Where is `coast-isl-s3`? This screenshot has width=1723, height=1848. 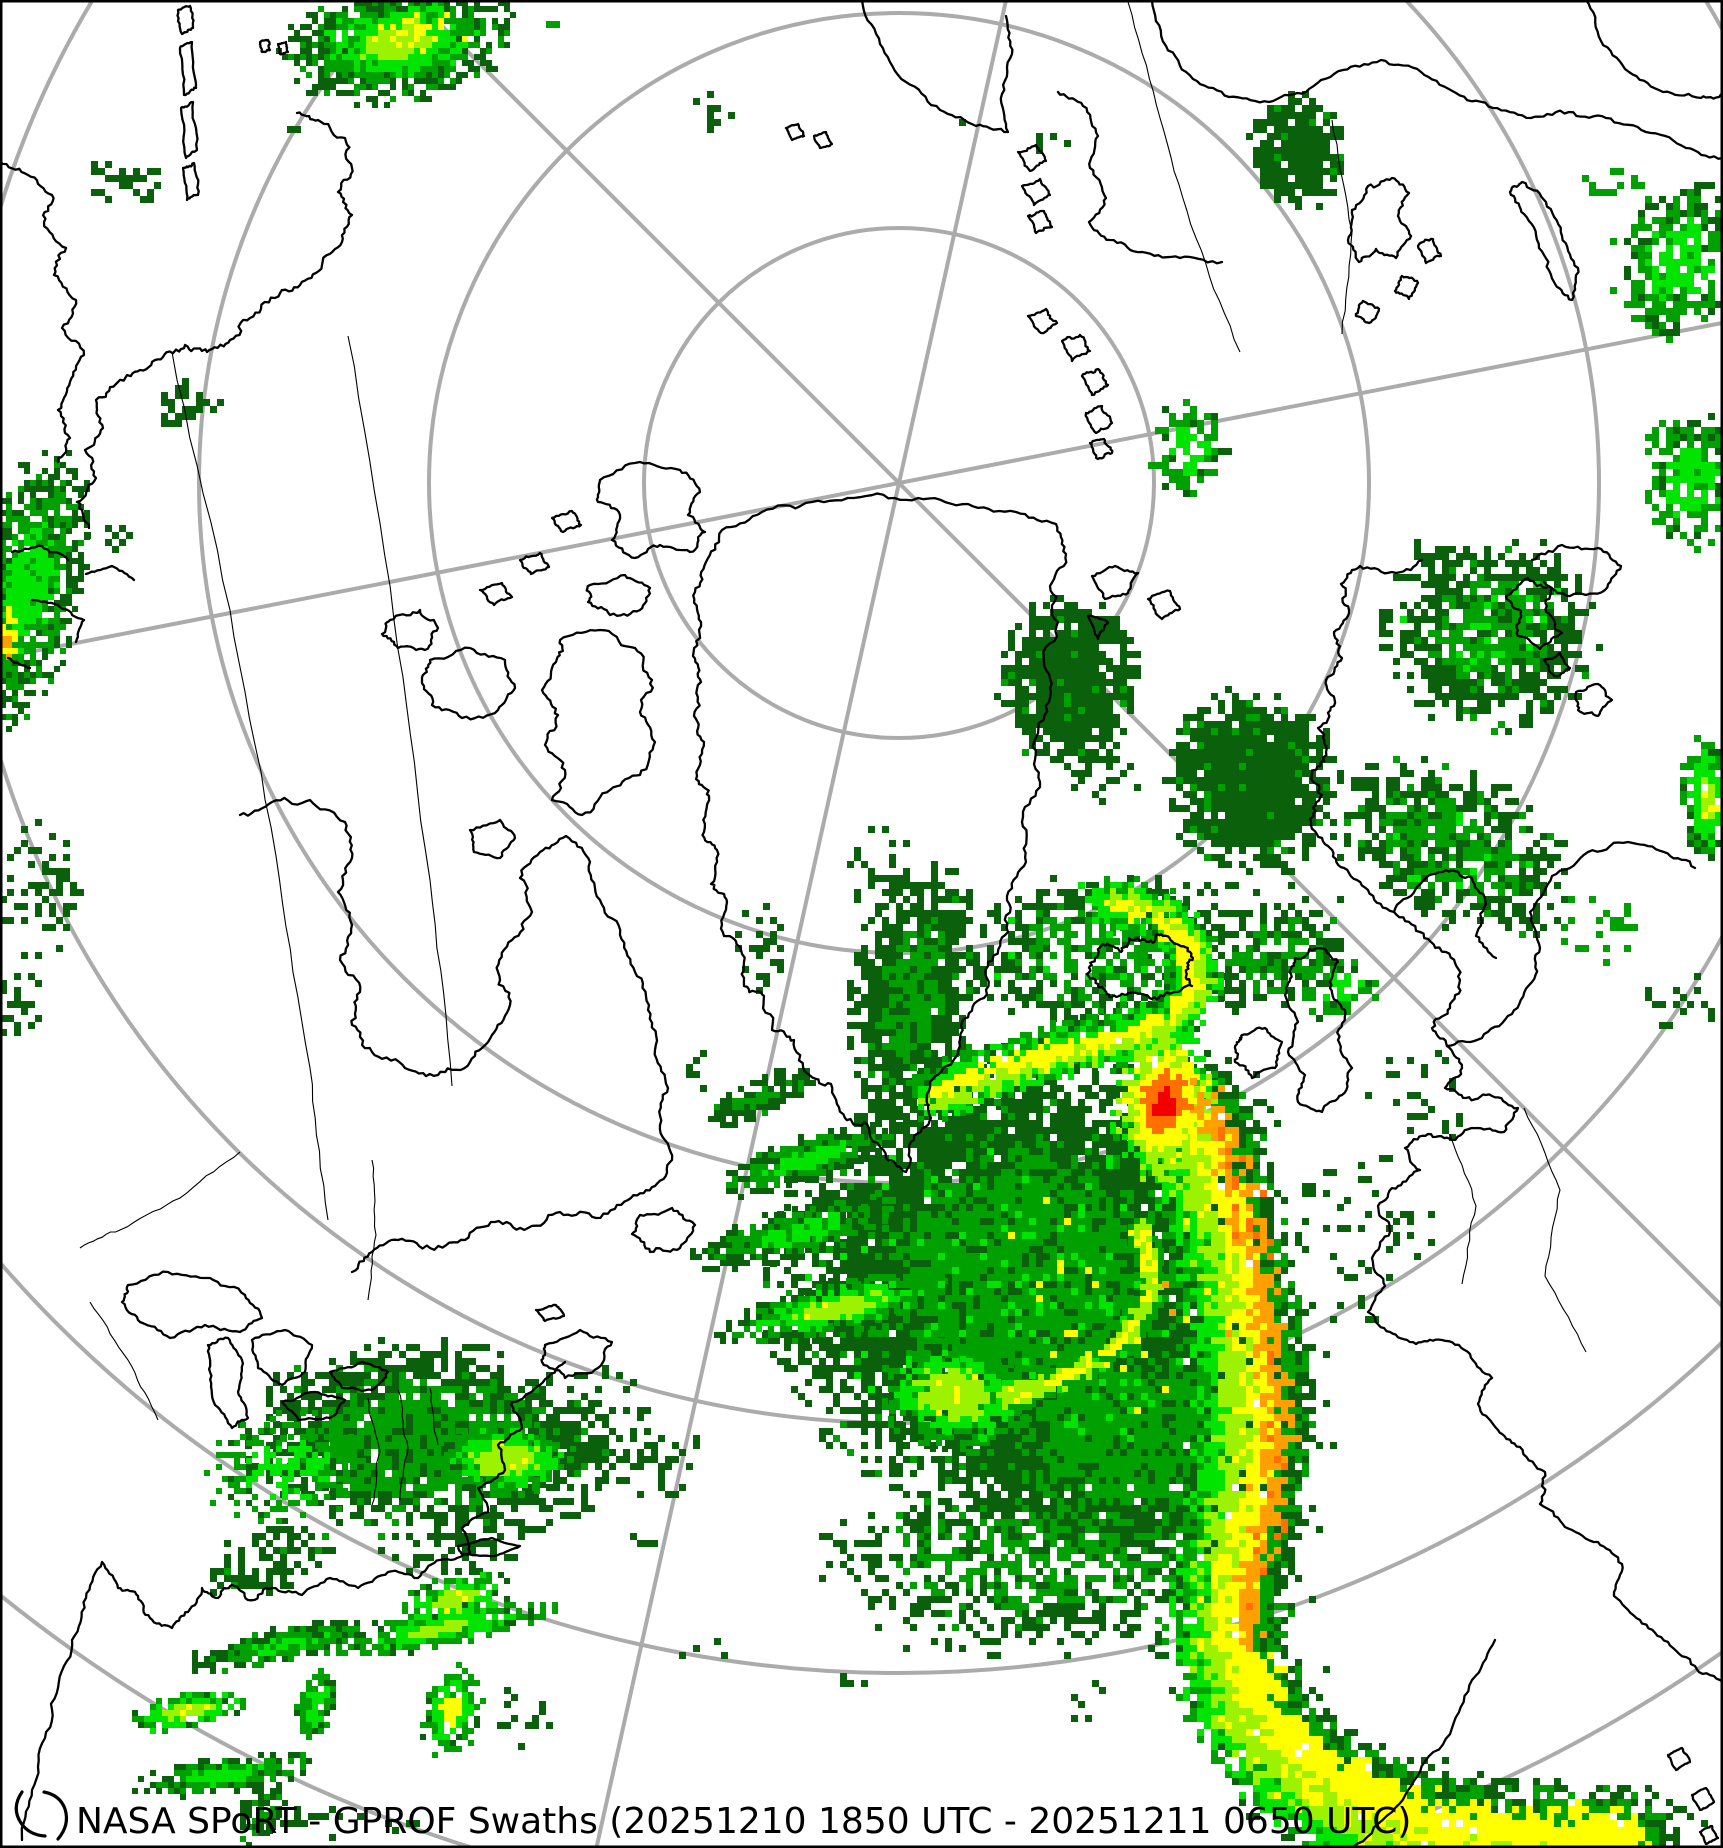 coast-isl-s3 is located at coordinates (566, 521).